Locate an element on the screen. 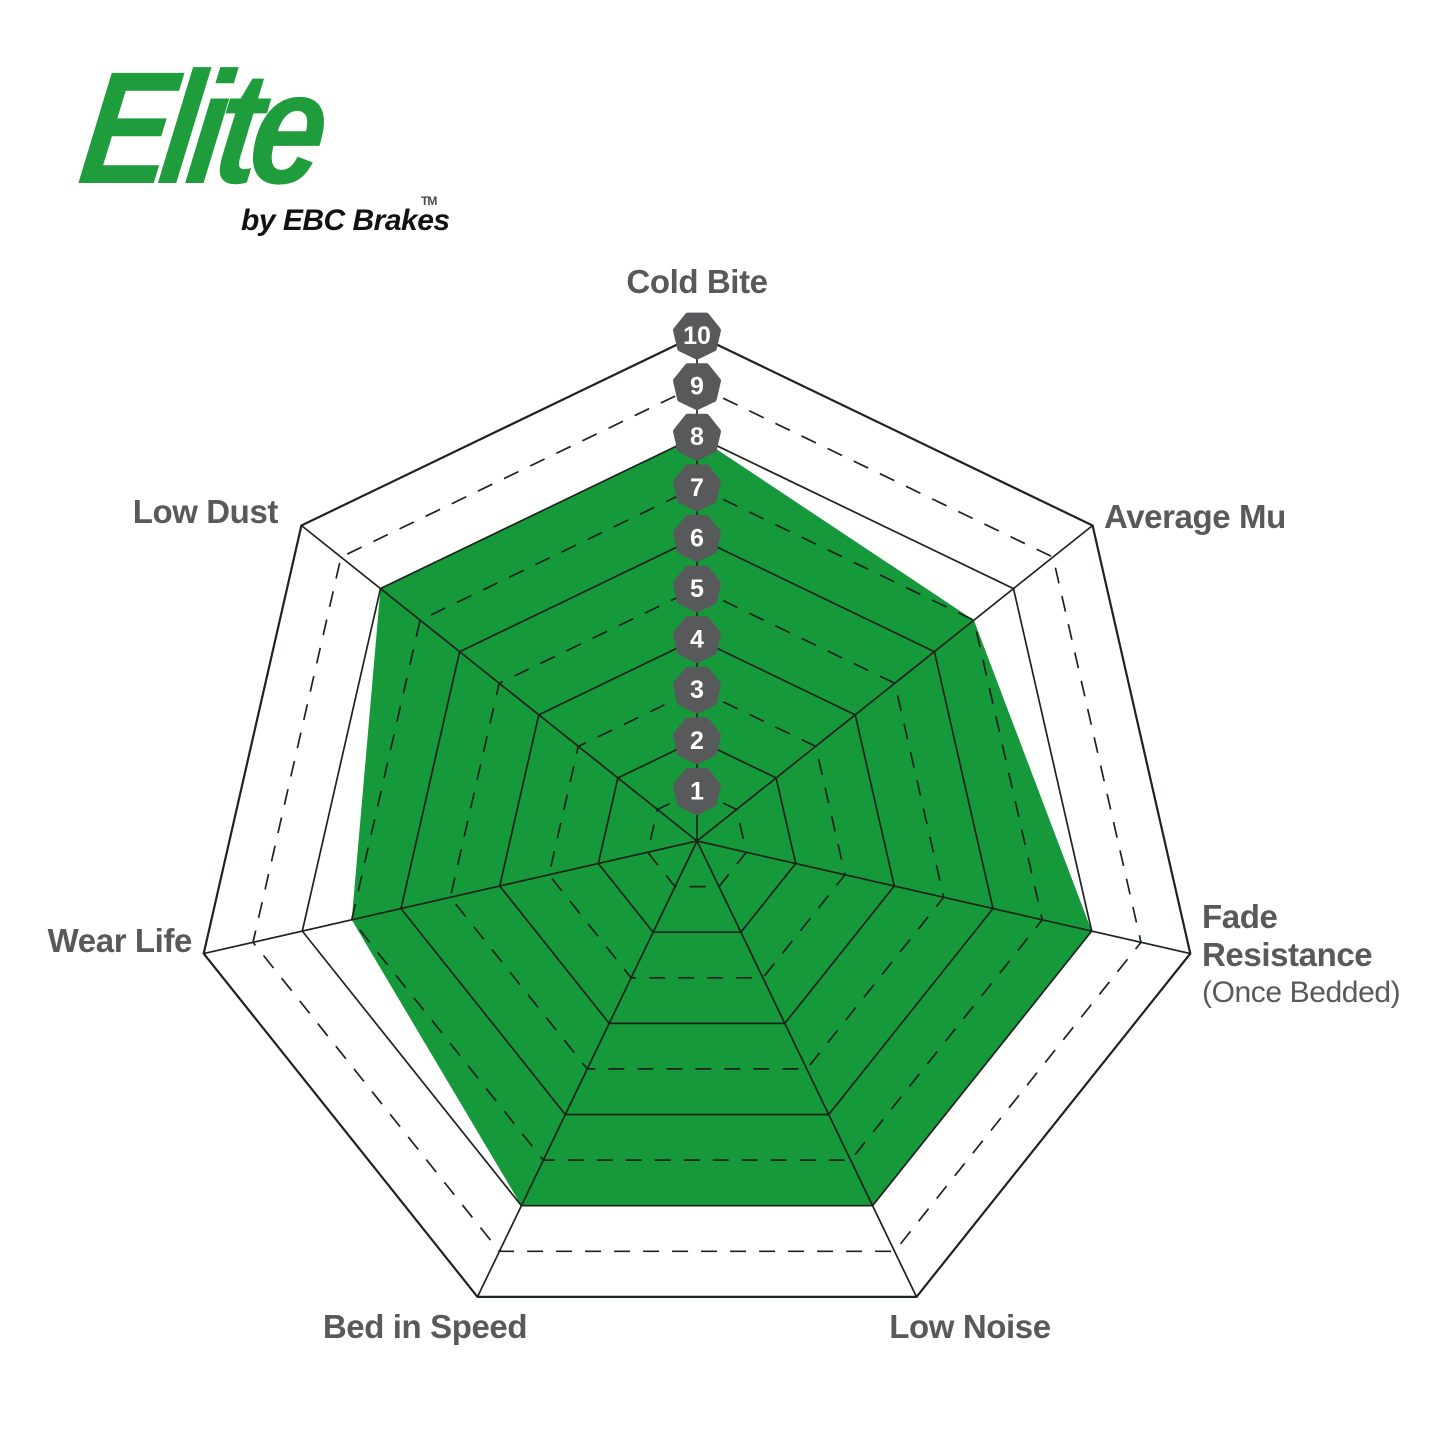  scale-badge-label-8: 8 is located at coordinates (697, 437).